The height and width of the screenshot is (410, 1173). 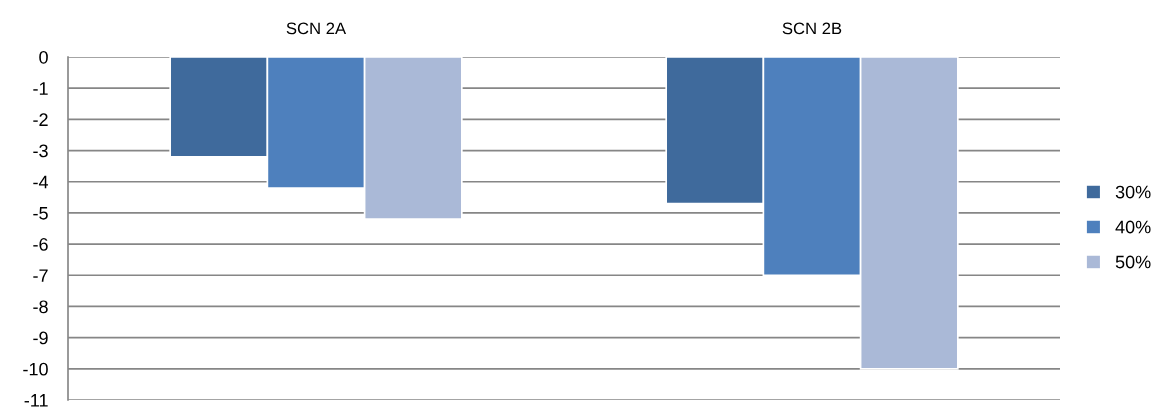 What do you see at coordinates (40, 88) in the screenshot?
I see `y-tick-label: -1` at bounding box center [40, 88].